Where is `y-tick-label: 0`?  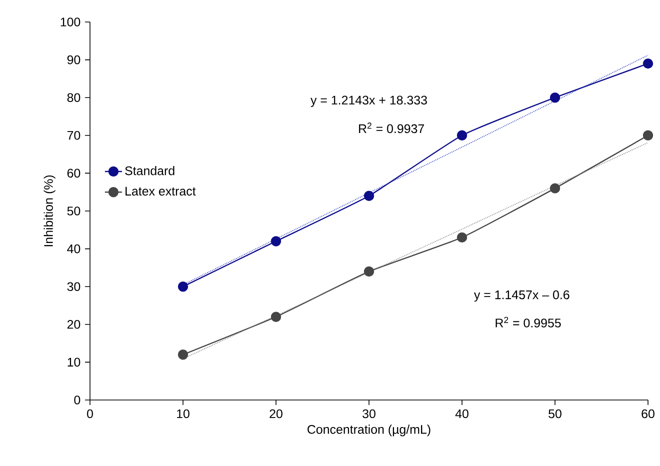 y-tick-label: 0 is located at coordinates (77, 400).